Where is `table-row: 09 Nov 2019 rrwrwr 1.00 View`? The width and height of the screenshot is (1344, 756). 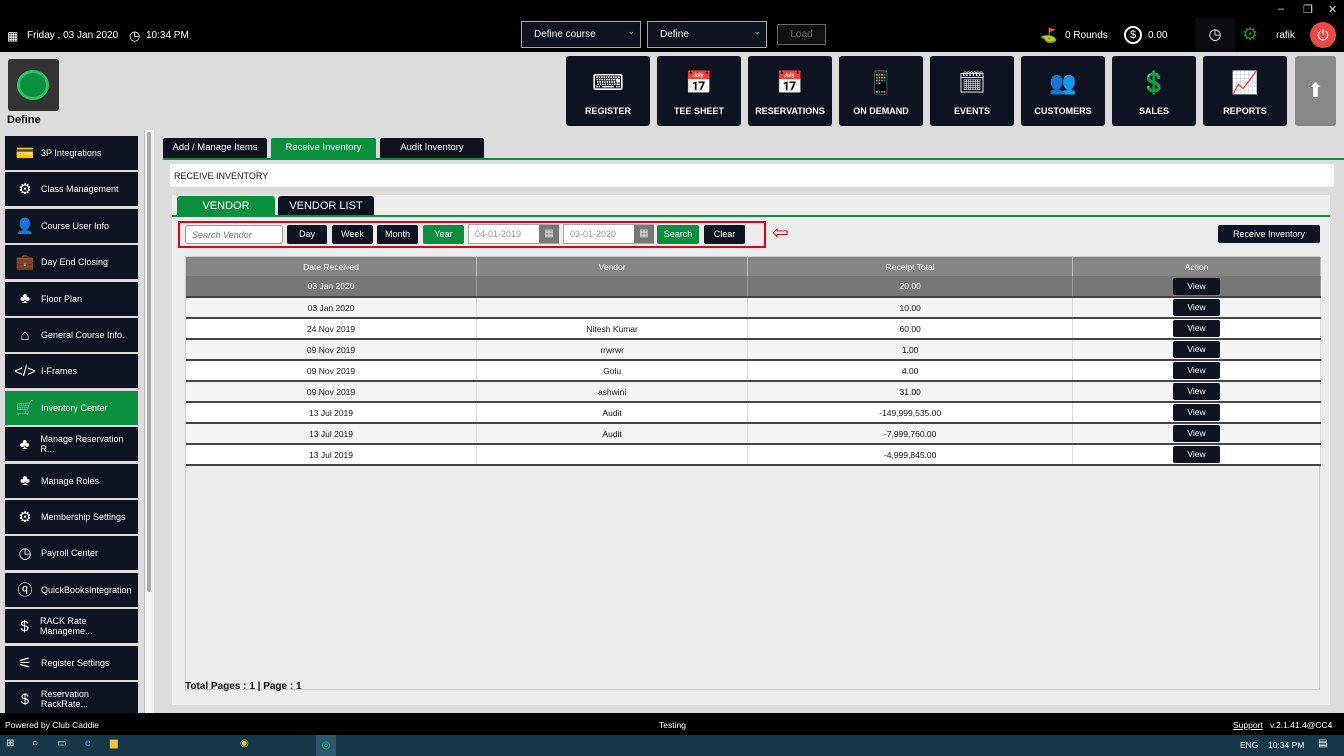
table-row: 09 Nov 2019 rrwrwr 1.00 View is located at coordinates (753, 350).